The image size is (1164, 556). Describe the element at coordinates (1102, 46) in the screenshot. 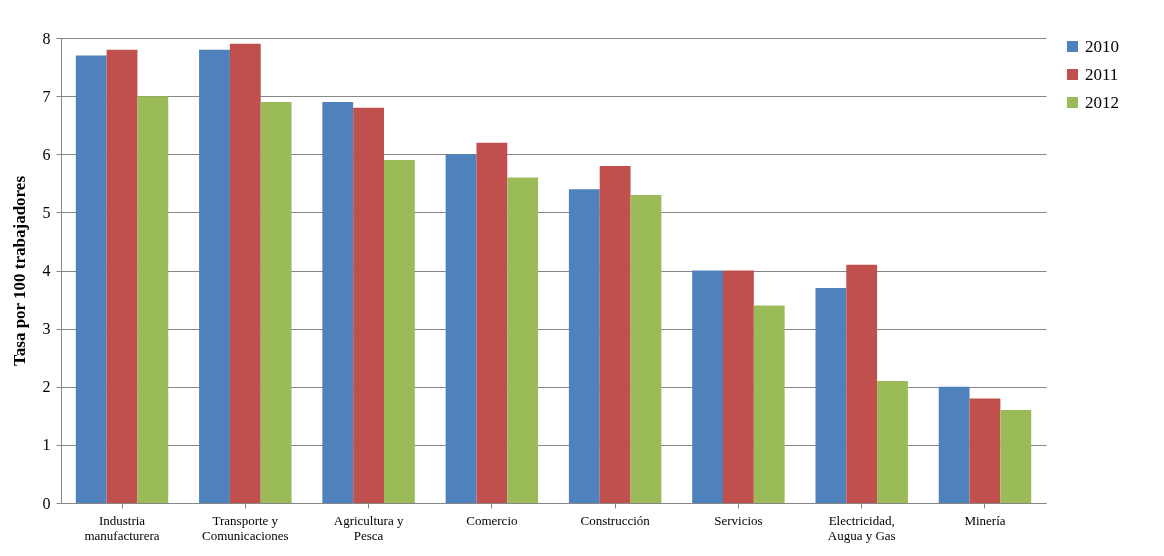

I see `legend-label: 2010` at that location.